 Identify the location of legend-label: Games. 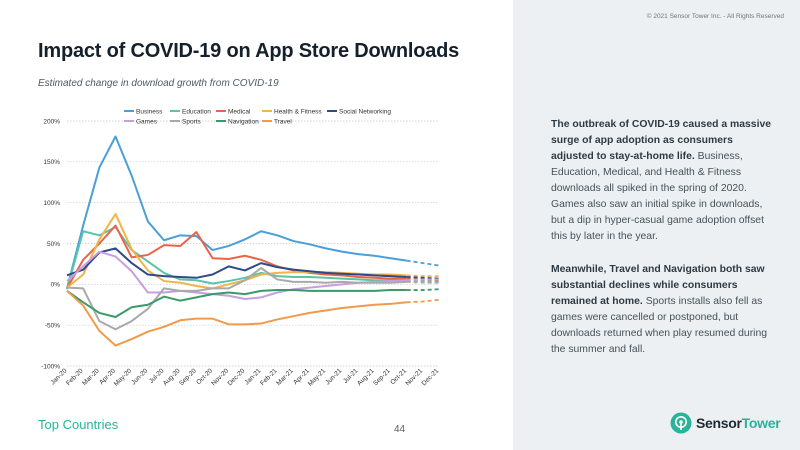
(147, 121).